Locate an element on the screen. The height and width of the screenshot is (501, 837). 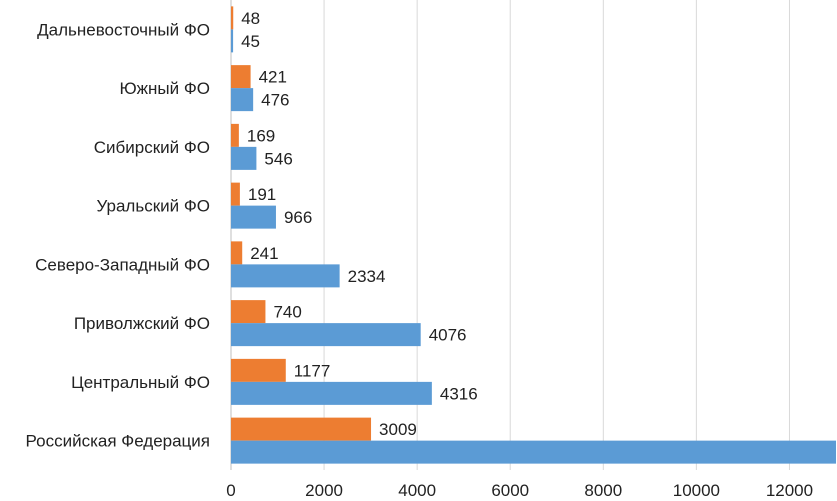
category-label: Уральский ФО is located at coordinates (153, 206).